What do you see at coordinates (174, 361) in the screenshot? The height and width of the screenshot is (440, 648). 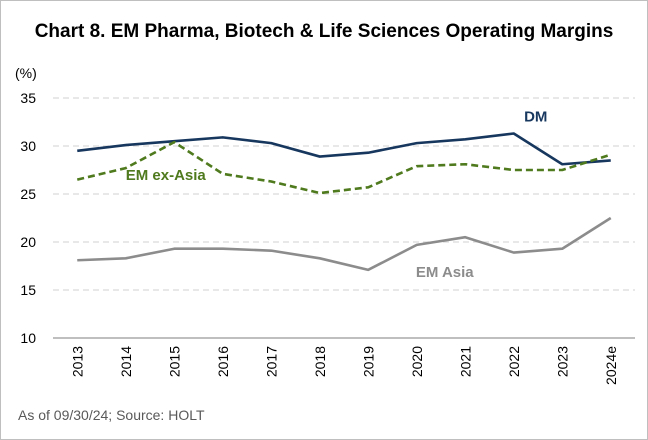 I see `x-tick-label: 2015` at bounding box center [174, 361].